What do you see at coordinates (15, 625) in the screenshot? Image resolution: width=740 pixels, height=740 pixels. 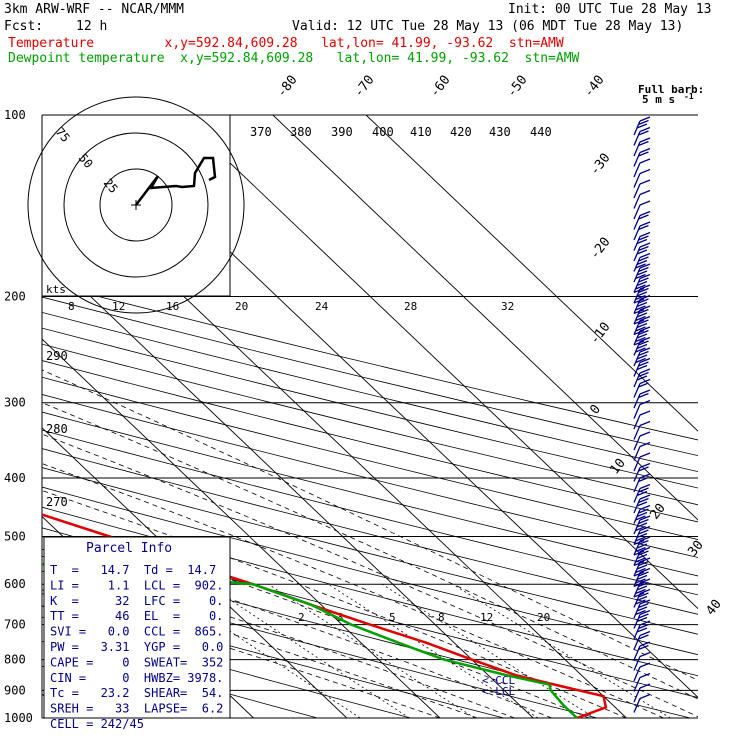 I see `pressure-label: 700` at bounding box center [15, 625].